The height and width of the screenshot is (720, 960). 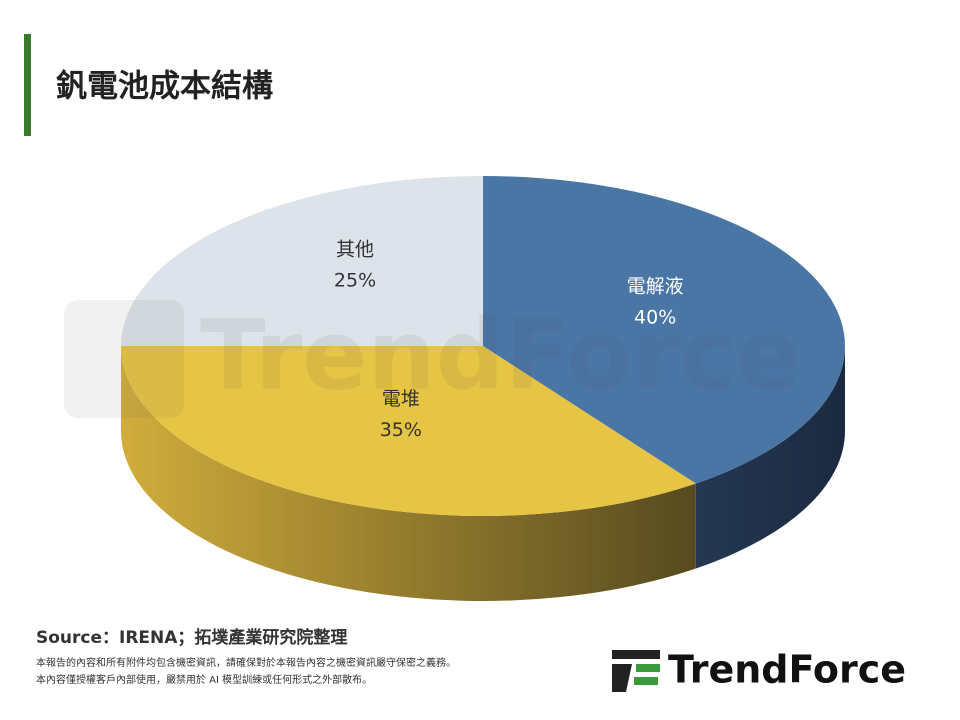 What do you see at coordinates (355, 280) in the screenshot?
I see `value-label: 25%` at bounding box center [355, 280].